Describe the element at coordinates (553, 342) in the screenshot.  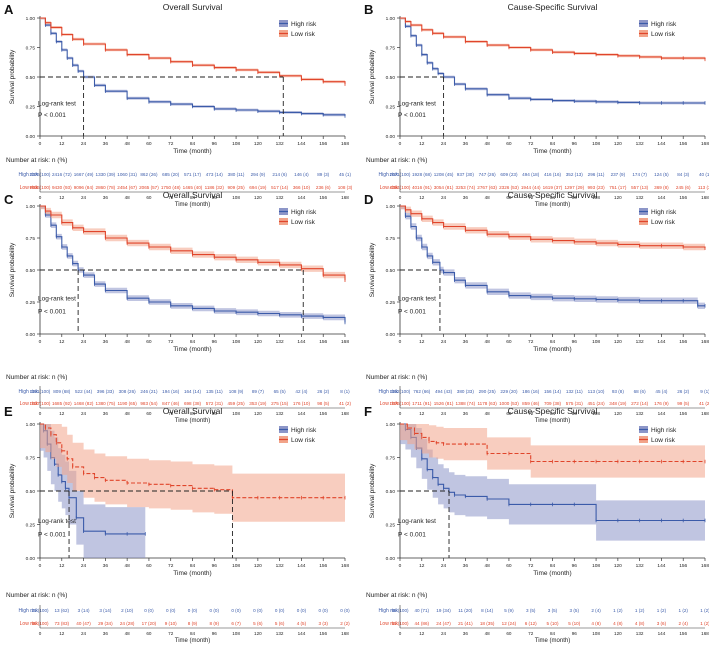
I see `x-tick-label: 84` at that location.